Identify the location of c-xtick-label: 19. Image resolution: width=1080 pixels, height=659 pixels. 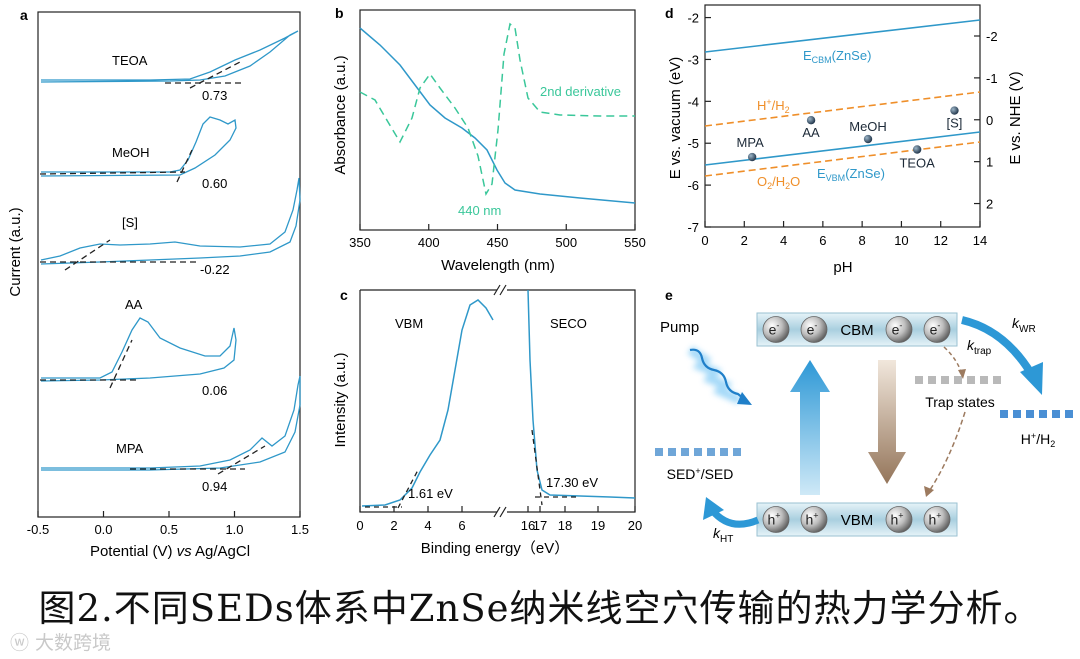
(598, 525).